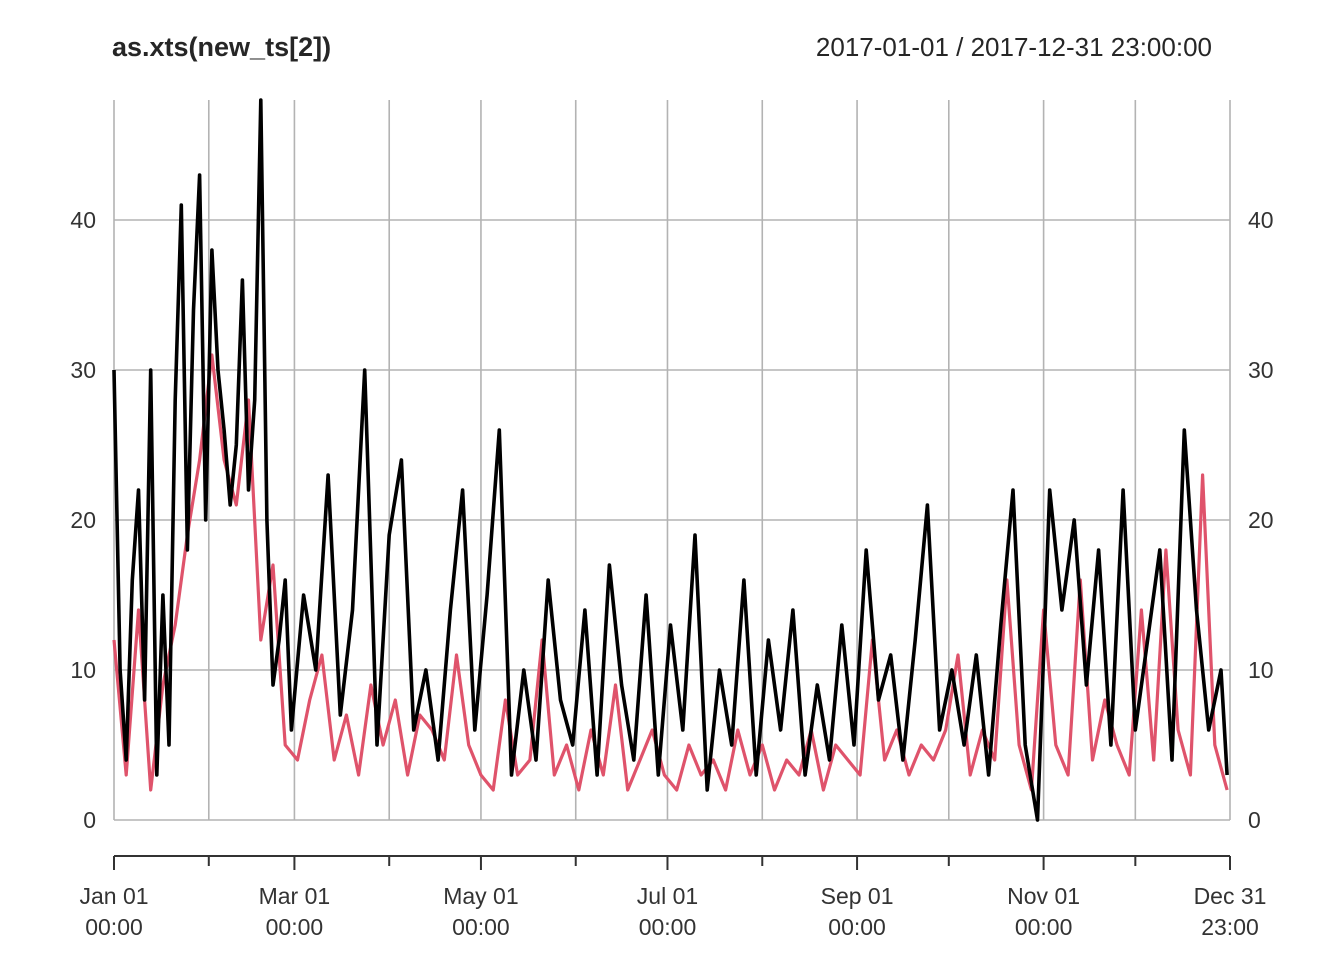  I want to click on y-axis-right: 0 10 20 30 40, so click(1261, 520).